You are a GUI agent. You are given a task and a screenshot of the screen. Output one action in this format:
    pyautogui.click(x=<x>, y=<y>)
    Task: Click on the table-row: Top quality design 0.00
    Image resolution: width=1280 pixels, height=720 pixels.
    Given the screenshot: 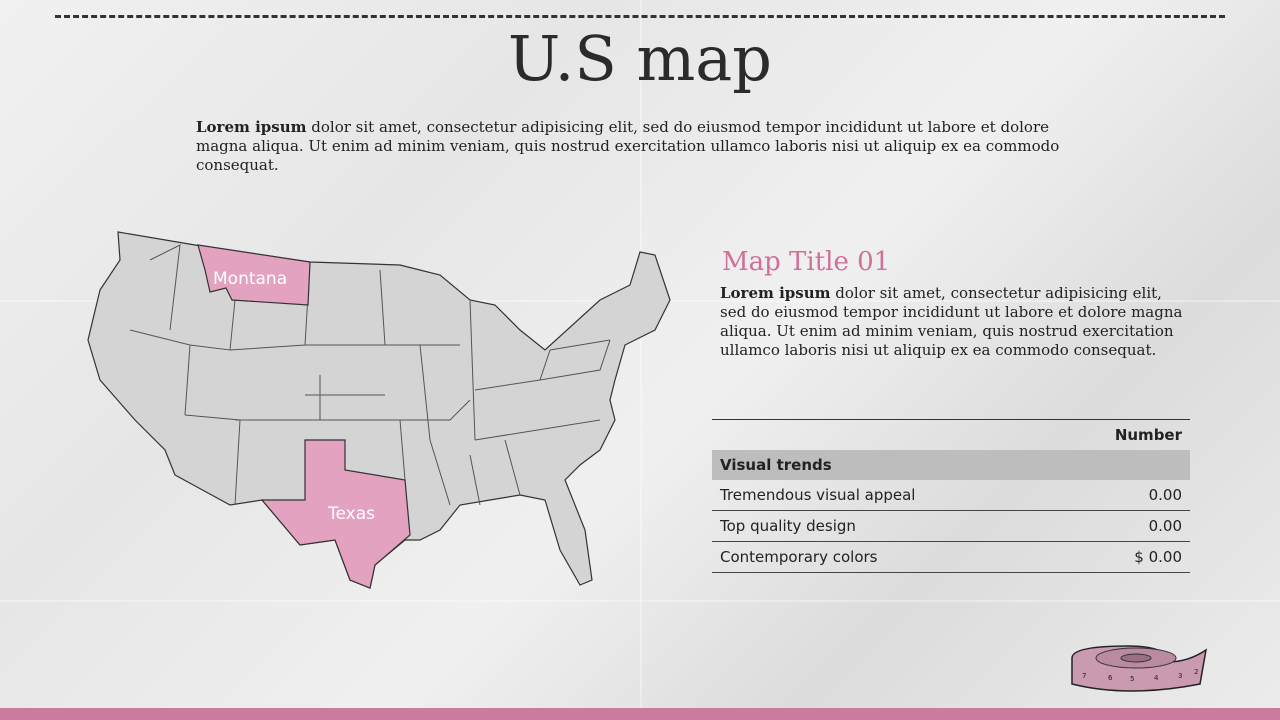 What is the action you would take?
    pyautogui.click(x=951, y=526)
    